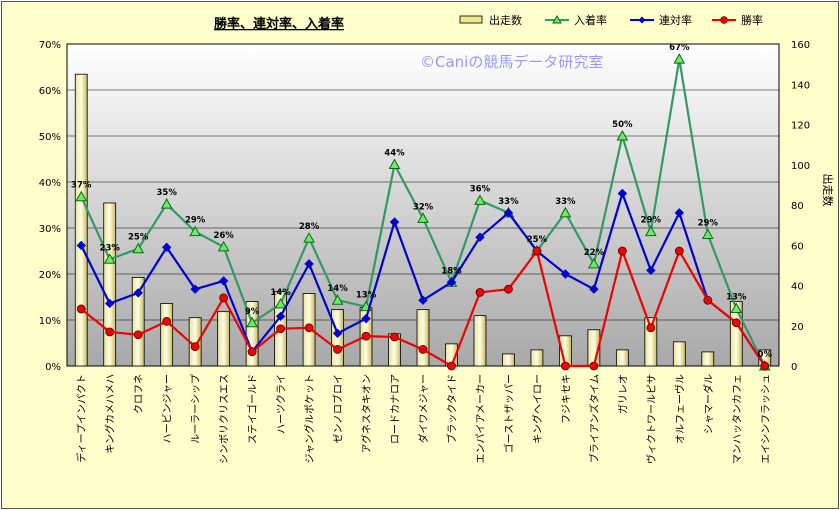 This screenshot has width=840, height=510. I want to click on data-label: 28%, so click(309, 227).